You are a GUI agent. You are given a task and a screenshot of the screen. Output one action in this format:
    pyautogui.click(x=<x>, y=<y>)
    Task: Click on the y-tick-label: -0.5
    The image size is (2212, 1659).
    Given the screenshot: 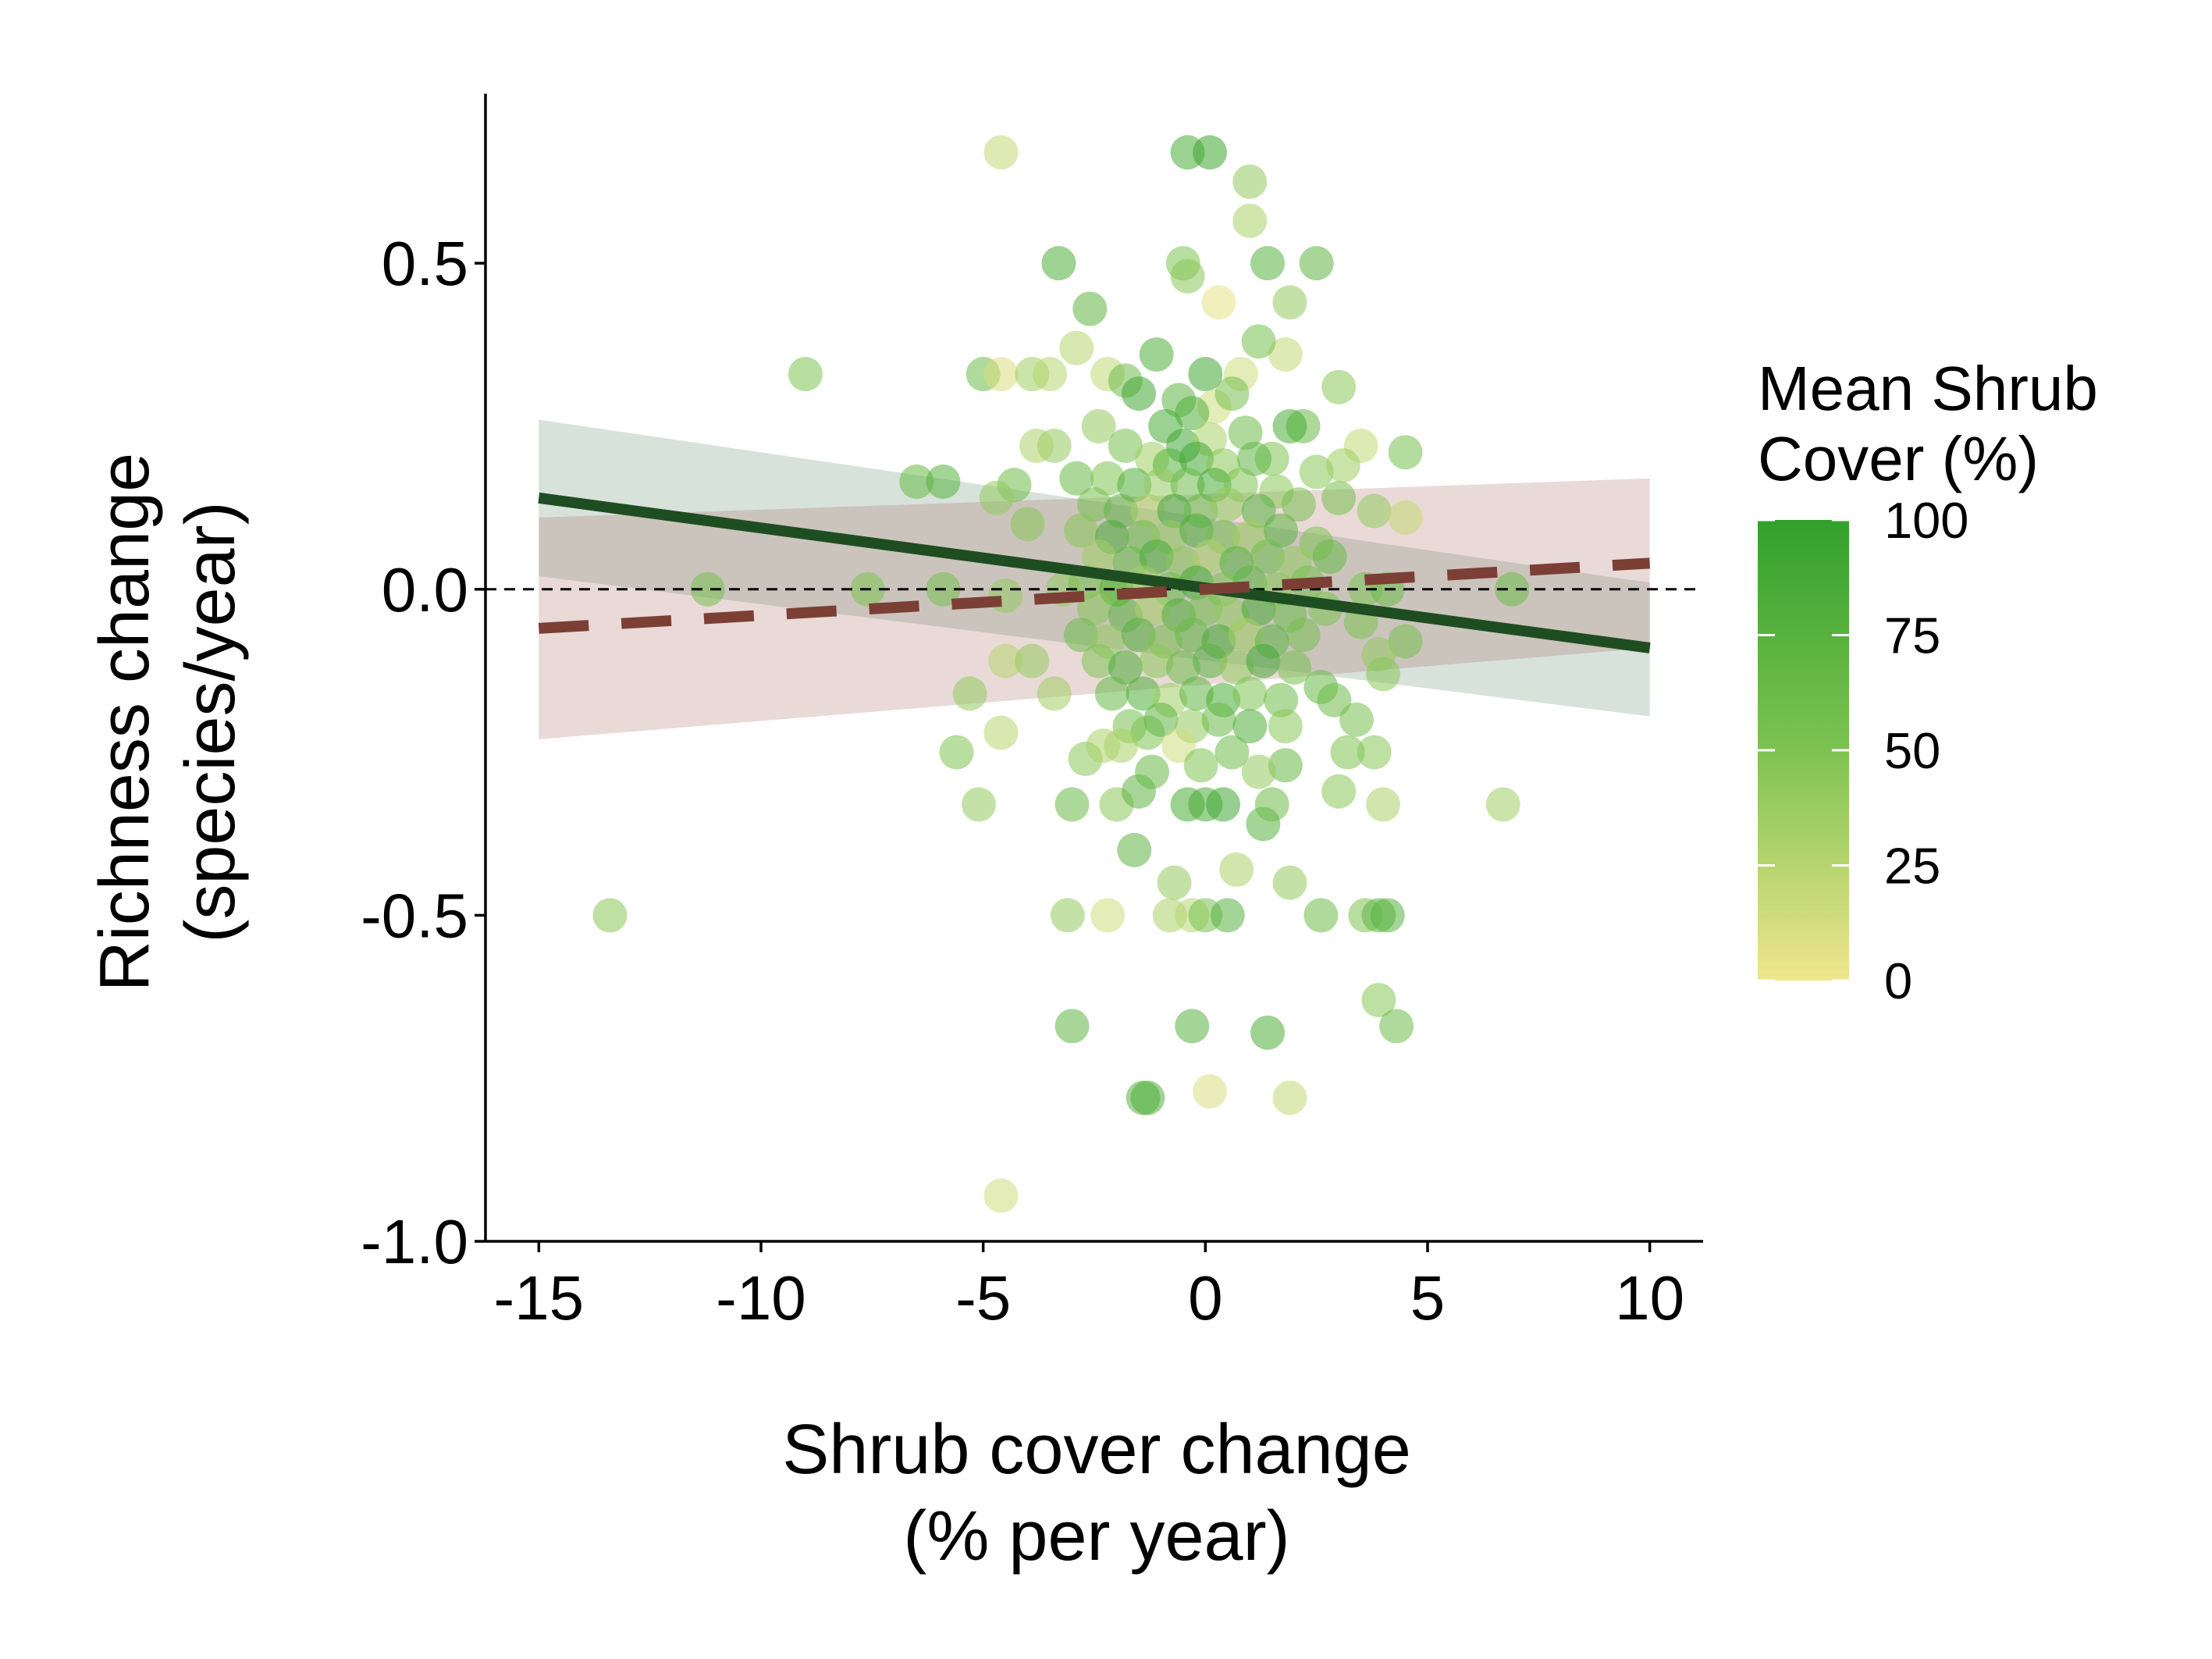 What is the action you would take?
    pyautogui.click(x=415, y=915)
    